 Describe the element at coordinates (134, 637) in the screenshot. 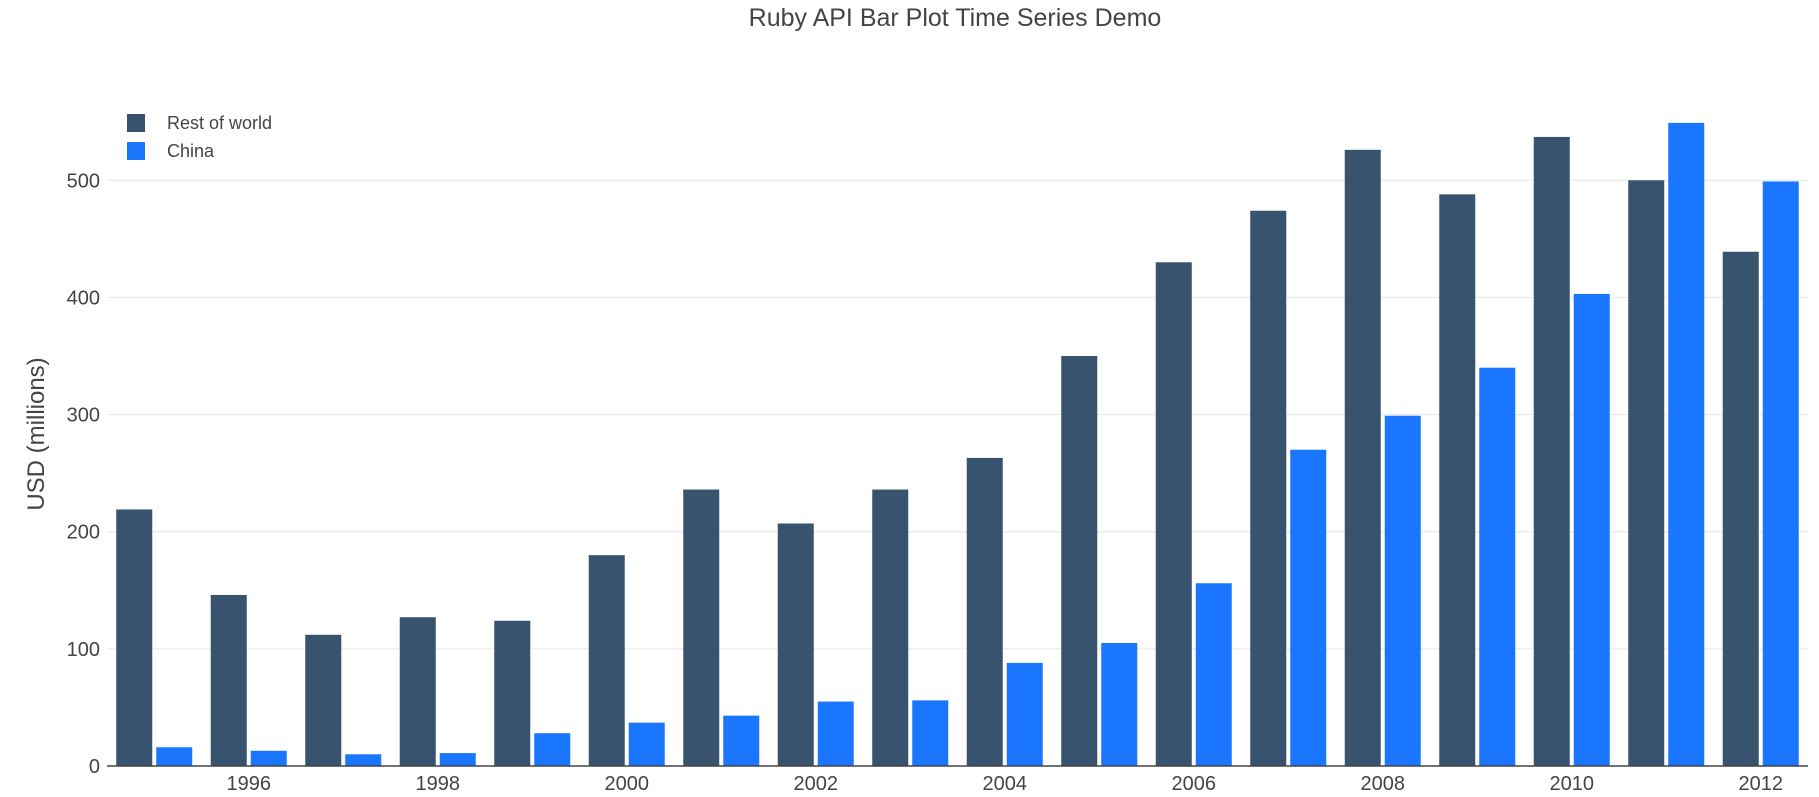

I see `bar-rest-of-world-1995` at that location.